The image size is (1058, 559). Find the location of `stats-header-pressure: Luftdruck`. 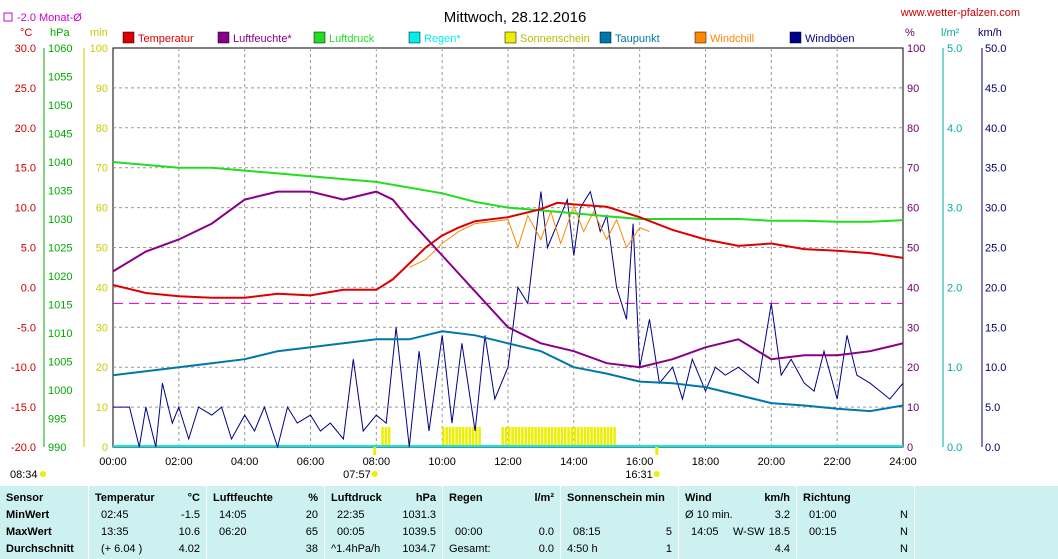

stats-header-pressure: Luftdruck is located at coordinates (356, 498).